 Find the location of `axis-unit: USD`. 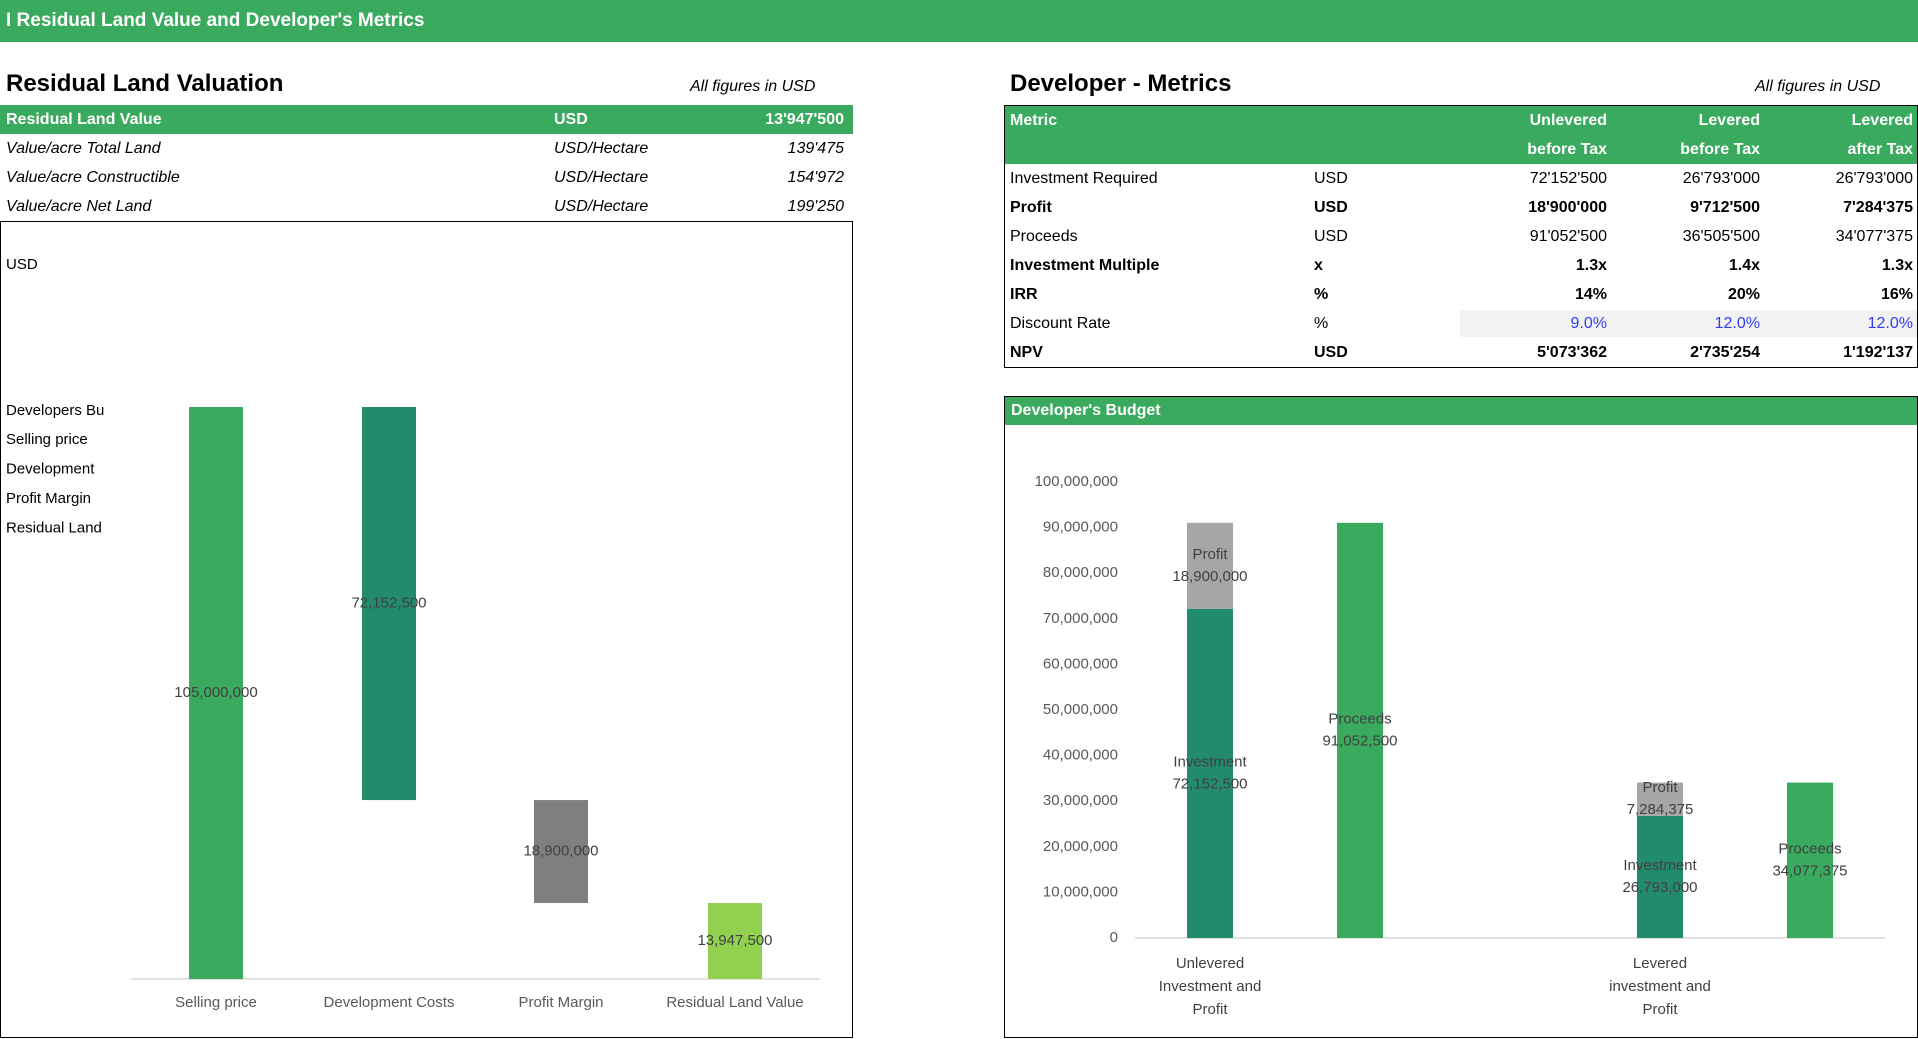

axis-unit: USD is located at coordinates (22, 264).